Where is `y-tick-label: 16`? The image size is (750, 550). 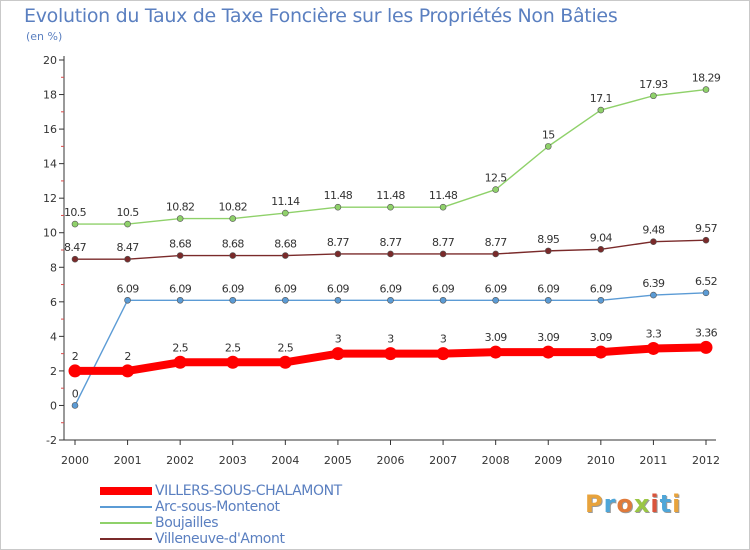
y-tick-label: 16 is located at coordinates (50, 129).